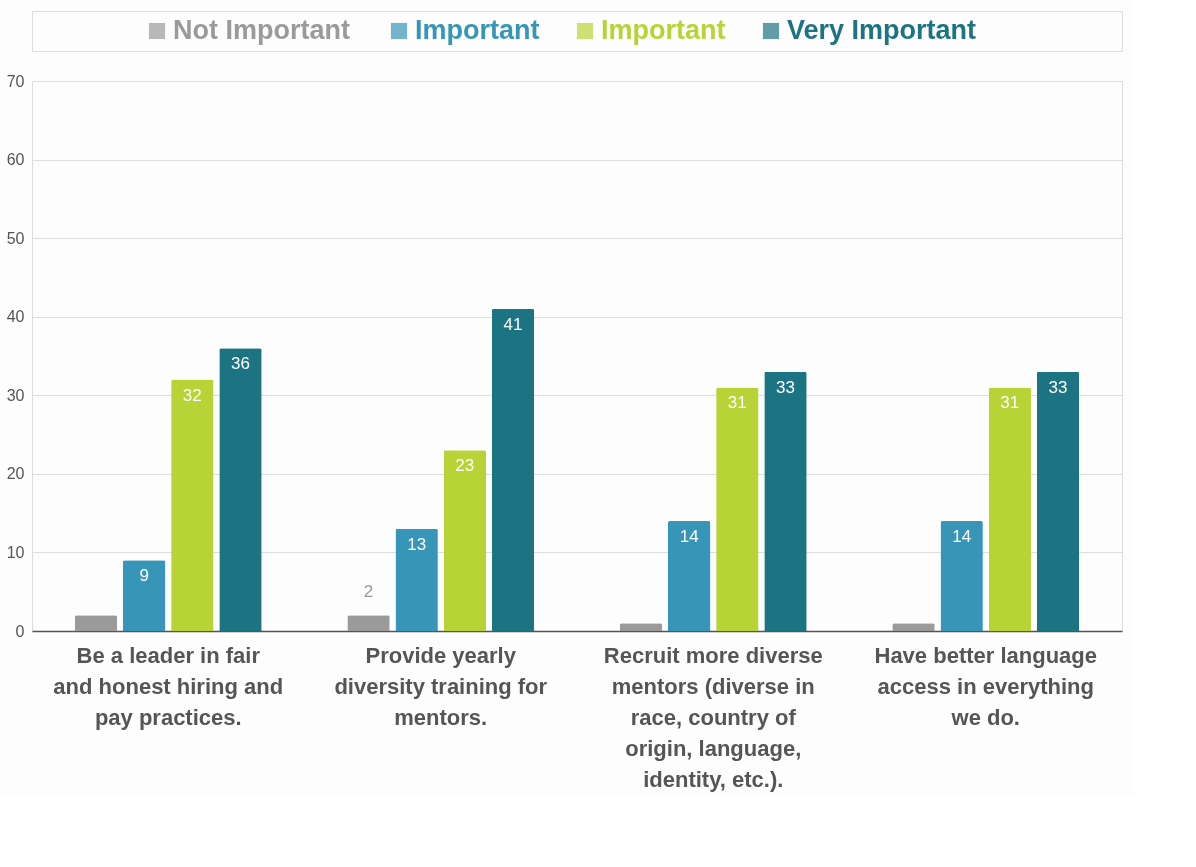 This screenshot has width=1196, height=867. Describe the element at coordinates (417, 544) in the screenshot. I see `data-label: 13` at that location.